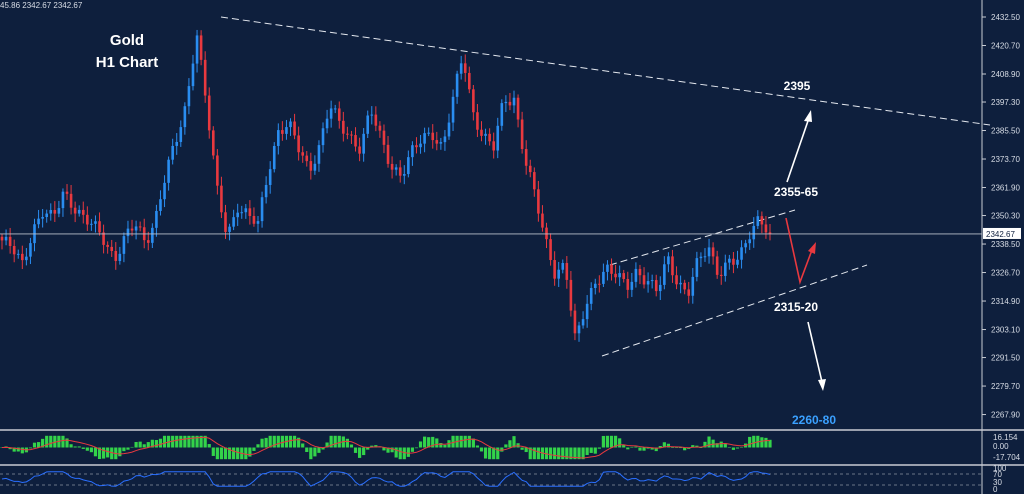 This screenshot has height=494, width=1024. I want to click on channel-upper-line, so click(702, 237).